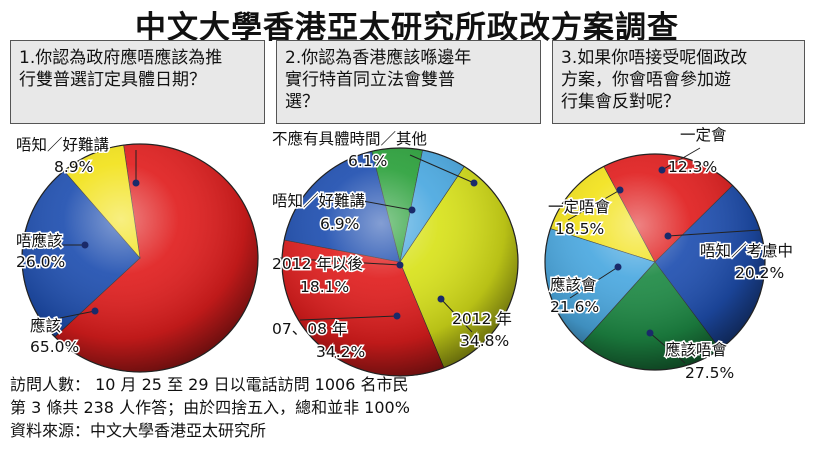  What do you see at coordinates (73, 167) in the screenshot?
I see `pie-1-value-3: 8.9%` at bounding box center [73, 167].